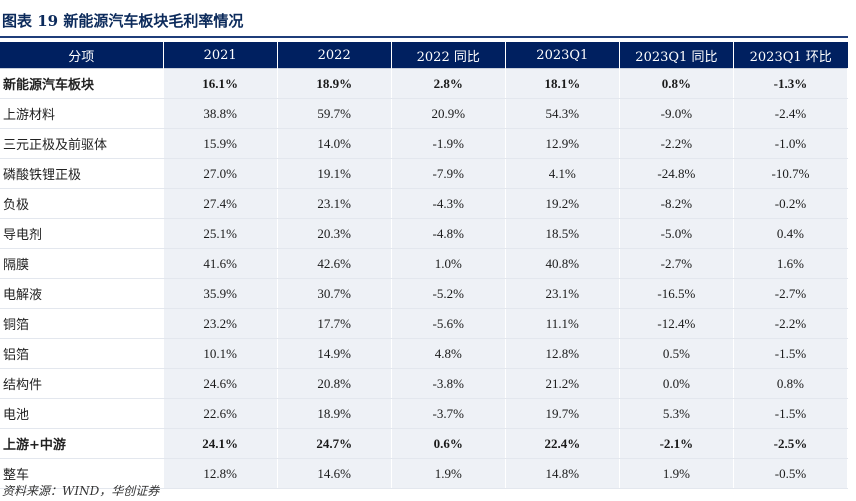 The width and height of the screenshot is (856, 501). I want to click on table-row: 新能源汽车板块 16.1% 18.9% 2.8% 18.1% 0.8% -1.3%, so click(424, 83).